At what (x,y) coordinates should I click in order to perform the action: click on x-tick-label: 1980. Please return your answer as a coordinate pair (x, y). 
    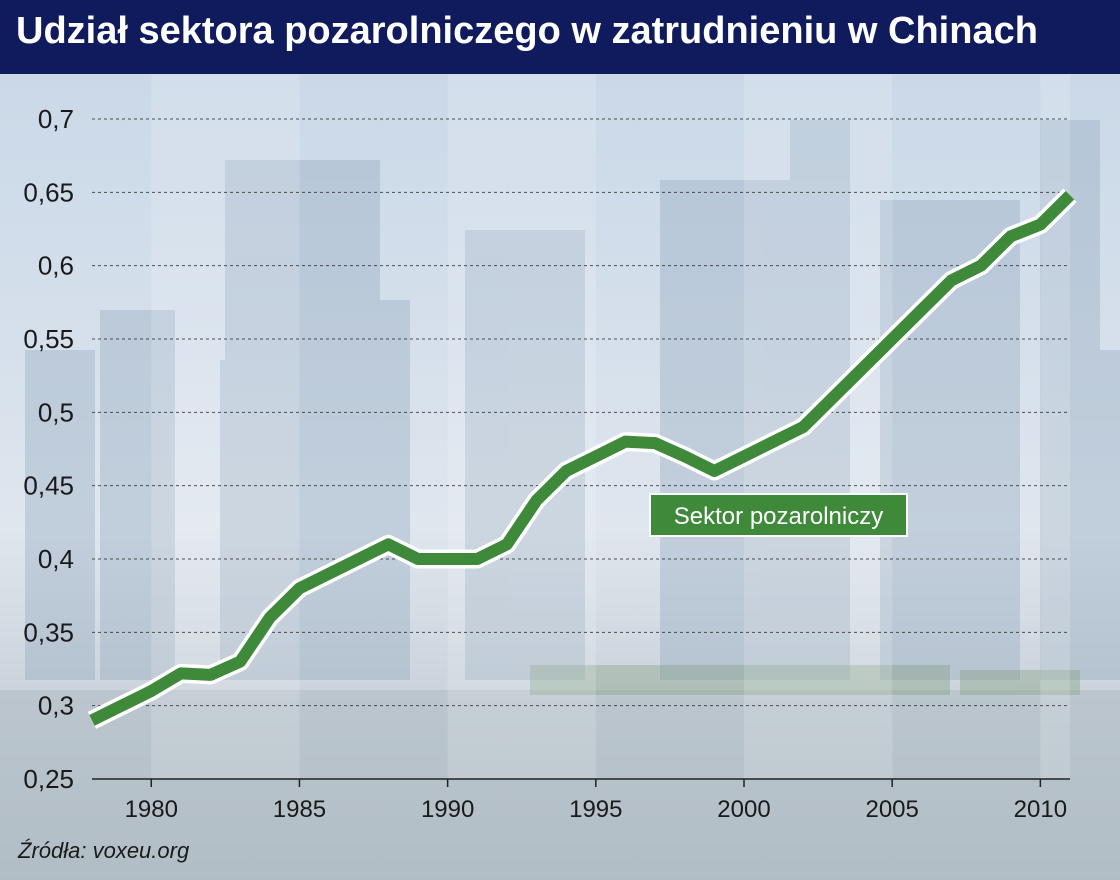
    Looking at the image, I should click on (151, 809).